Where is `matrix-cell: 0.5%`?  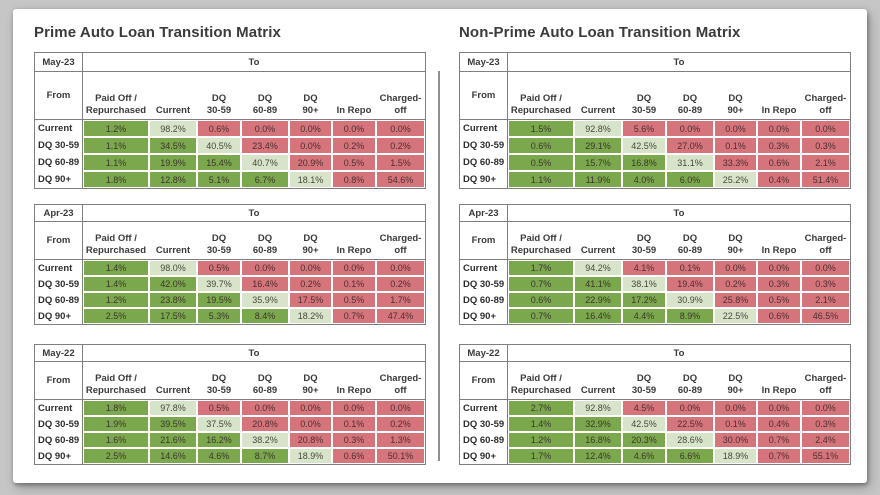 matrix-cell: 0.5% is located at coordinates (354, 162).